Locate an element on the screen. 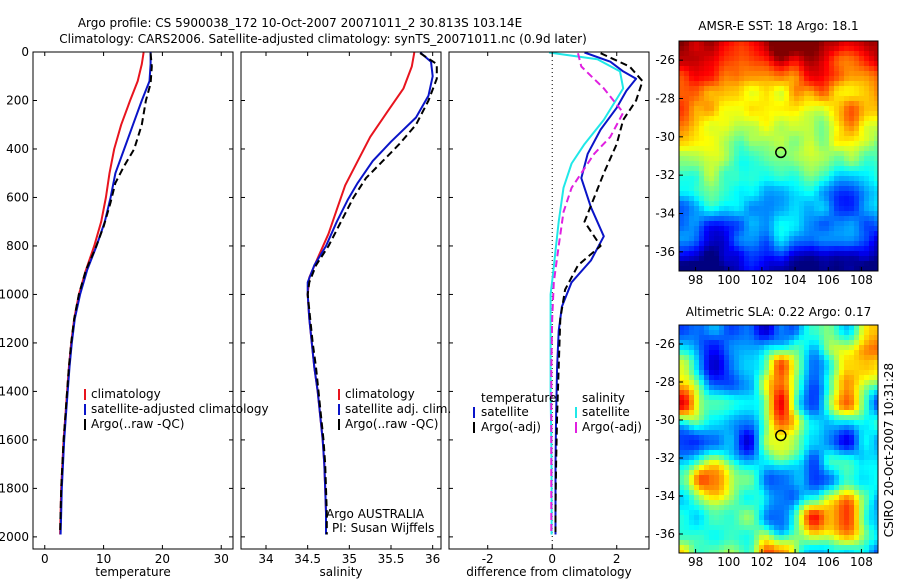 This screenshot has height=580, width=900. x-tick-label: 35 is located at coordinates (349, 559).